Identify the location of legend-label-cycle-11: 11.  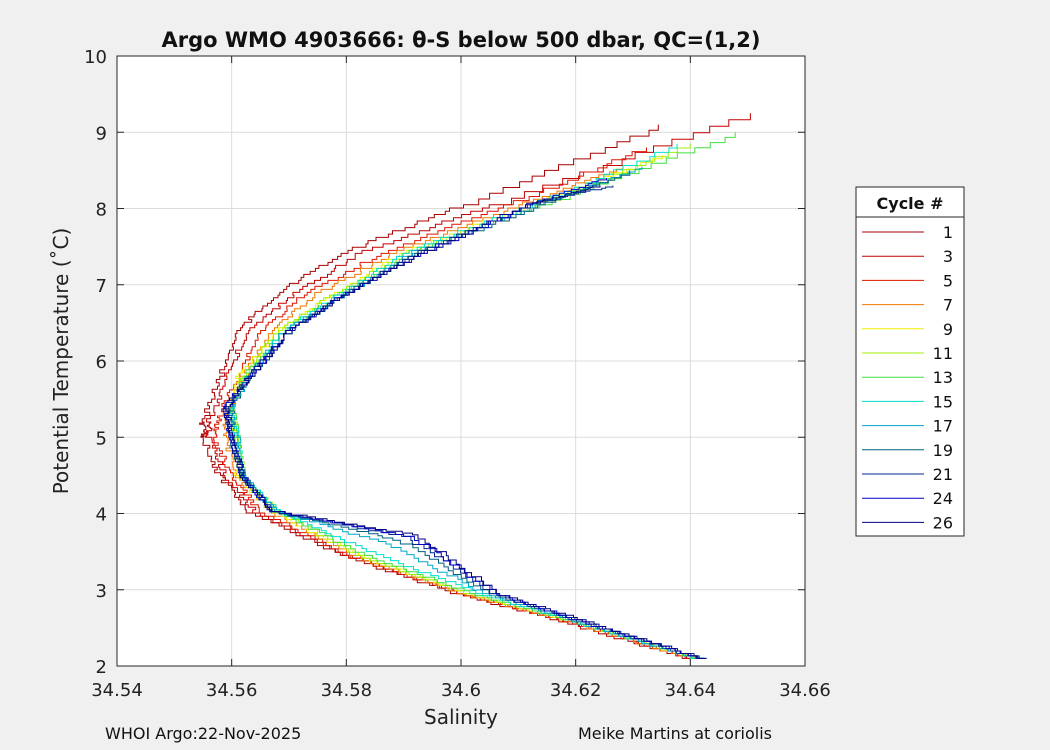
(943, 353).